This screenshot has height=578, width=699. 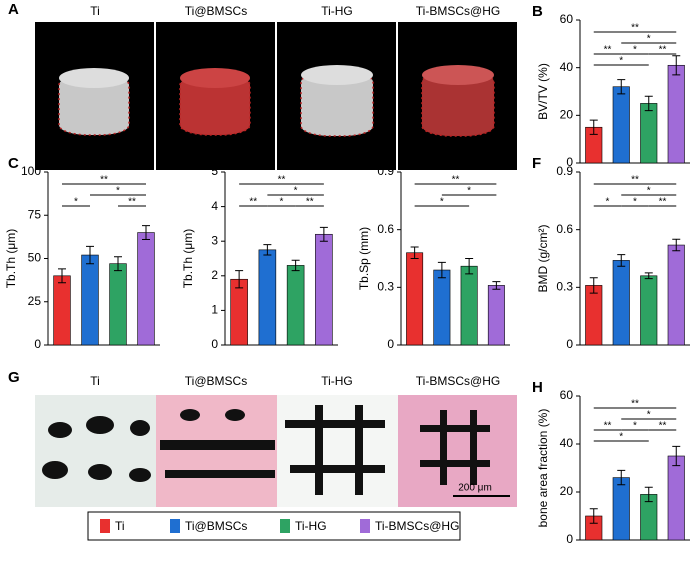 I want to click on panel-label: E, so click(x=366, y=163).